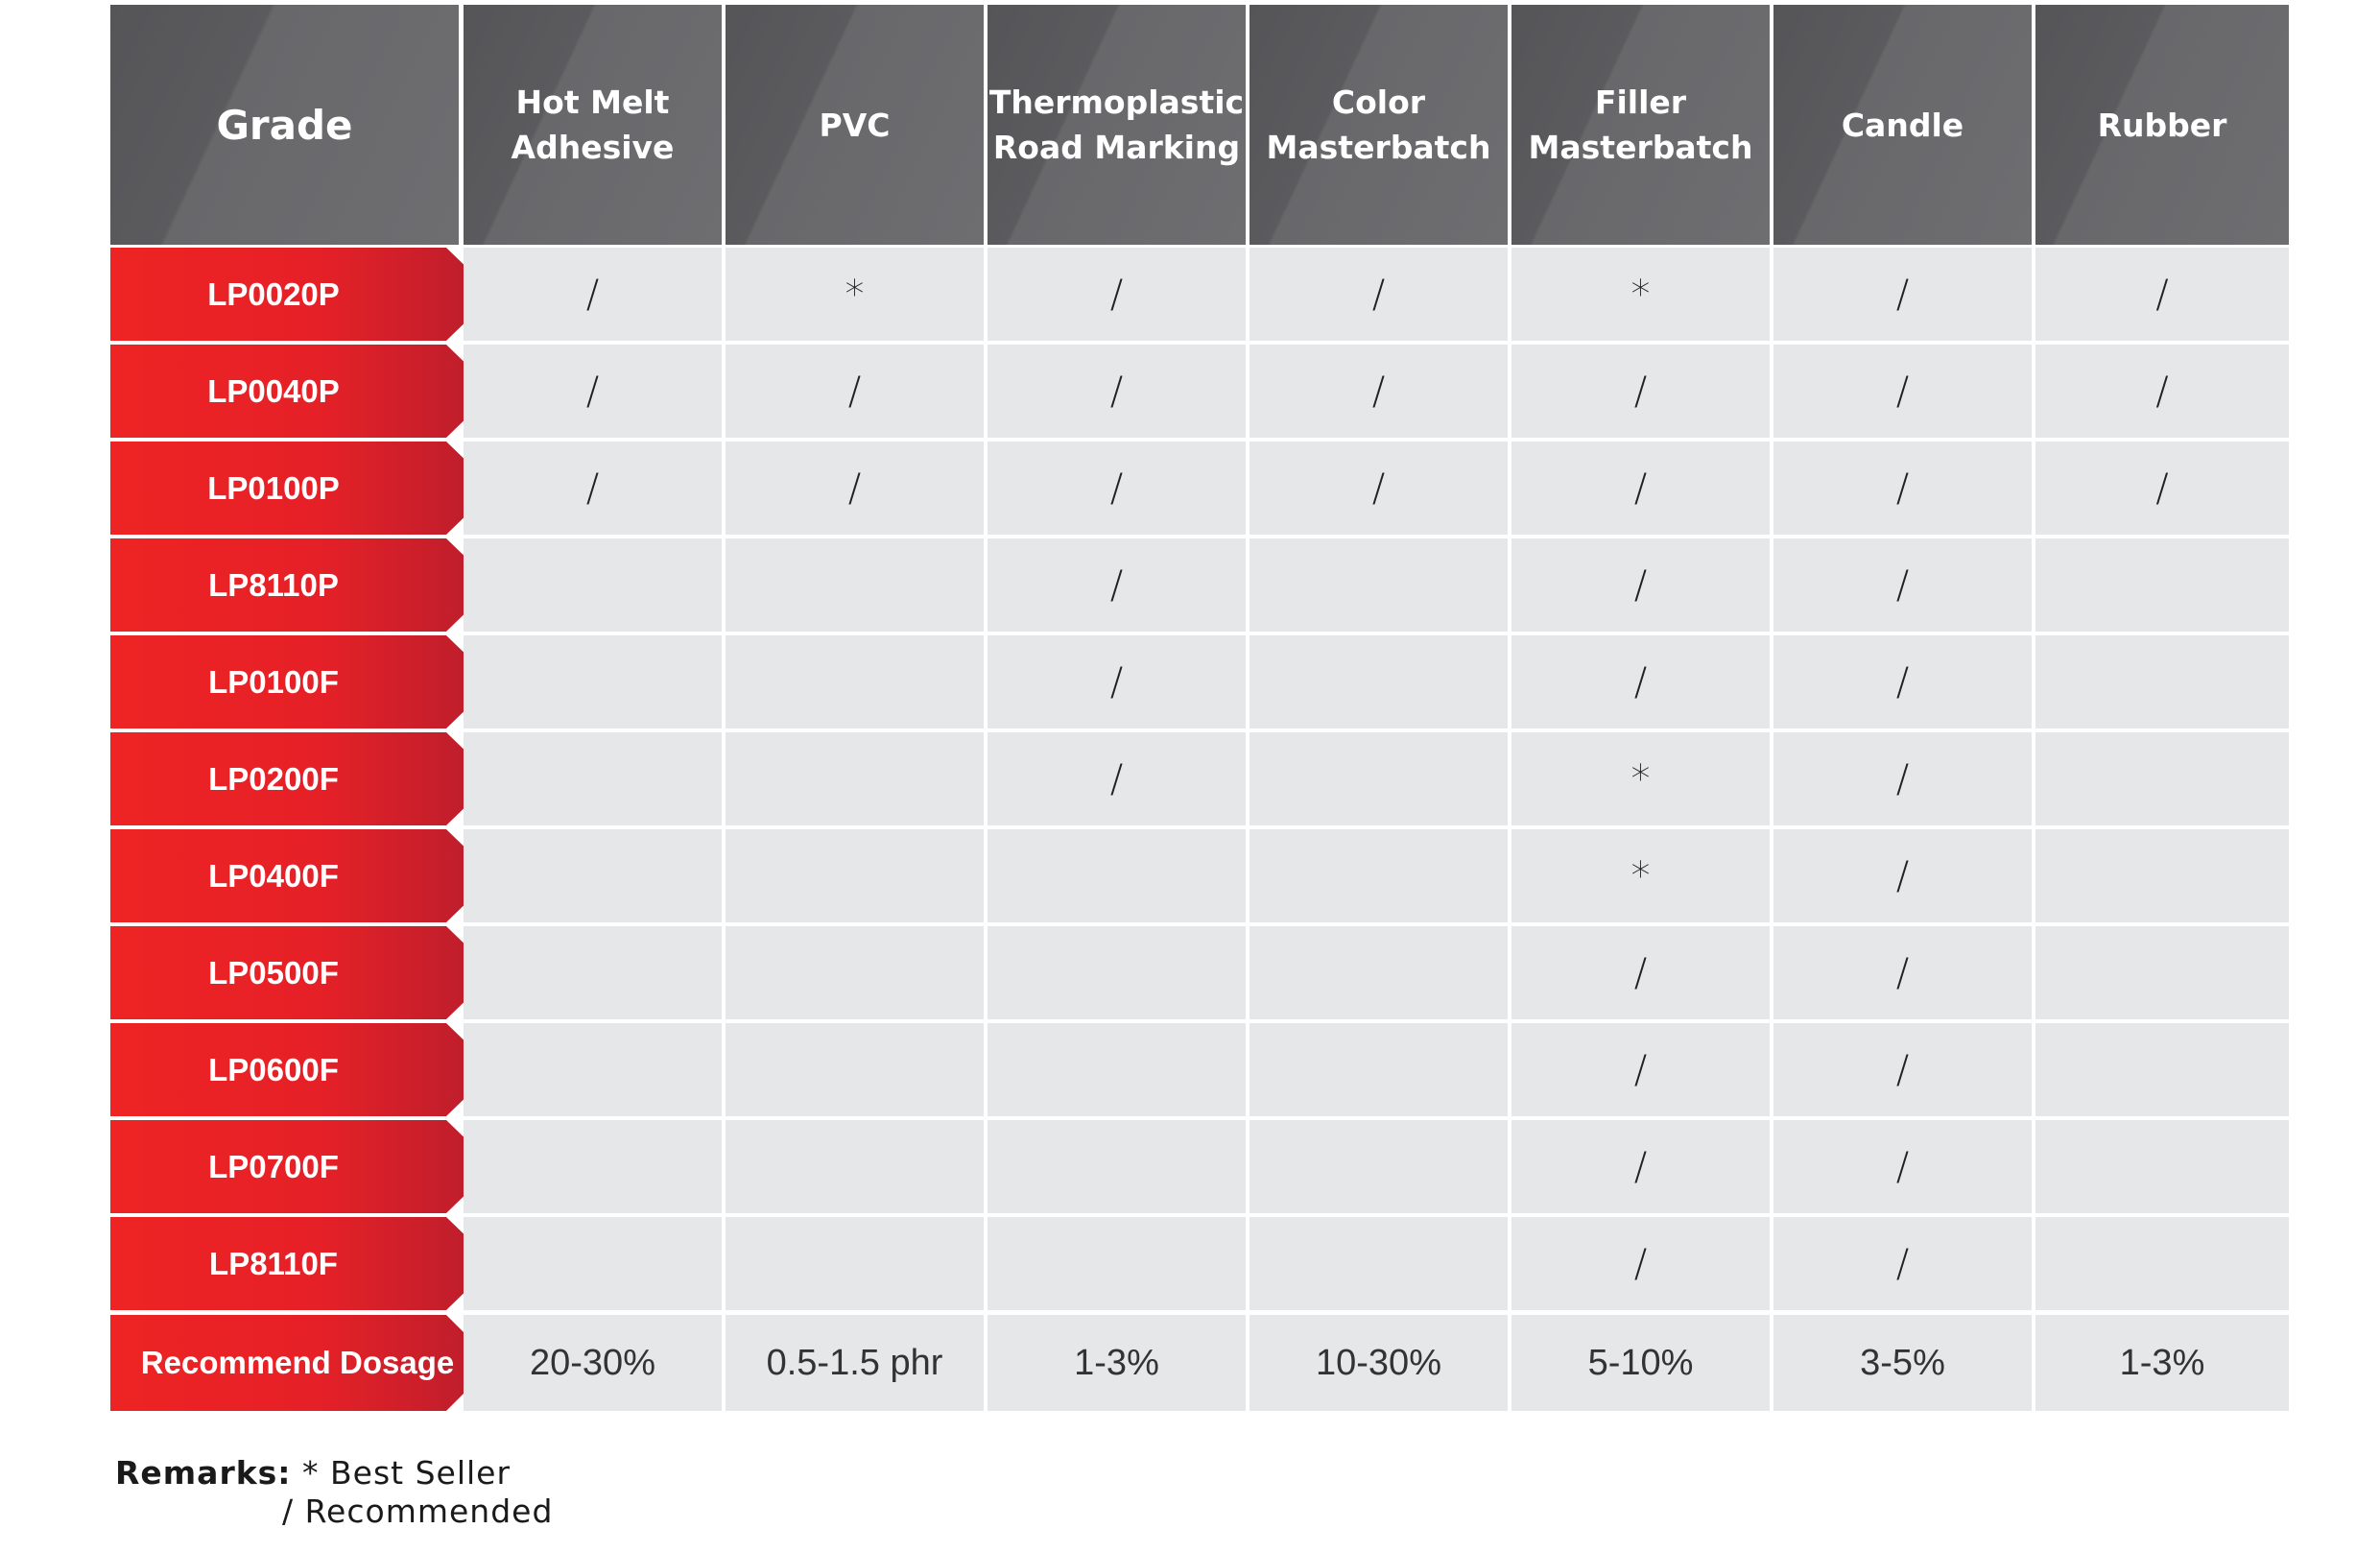 Image resolution: width=2380 pixels, height=1552 pixels. I want to click on column-header-label: Color, so click(1379, 102).